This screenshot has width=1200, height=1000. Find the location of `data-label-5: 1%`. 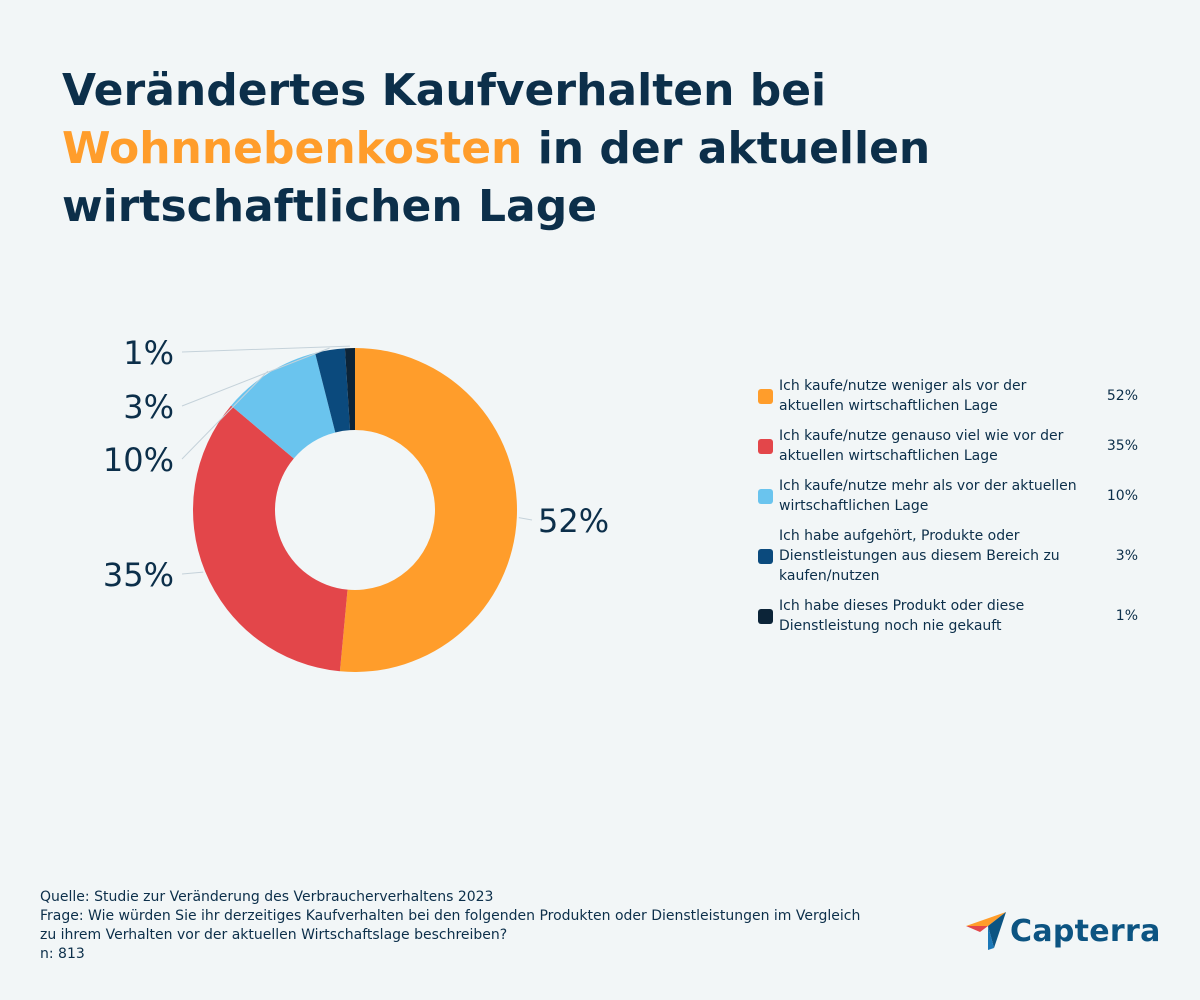

data-label-5: 1% is located at coordinates (148, 353).